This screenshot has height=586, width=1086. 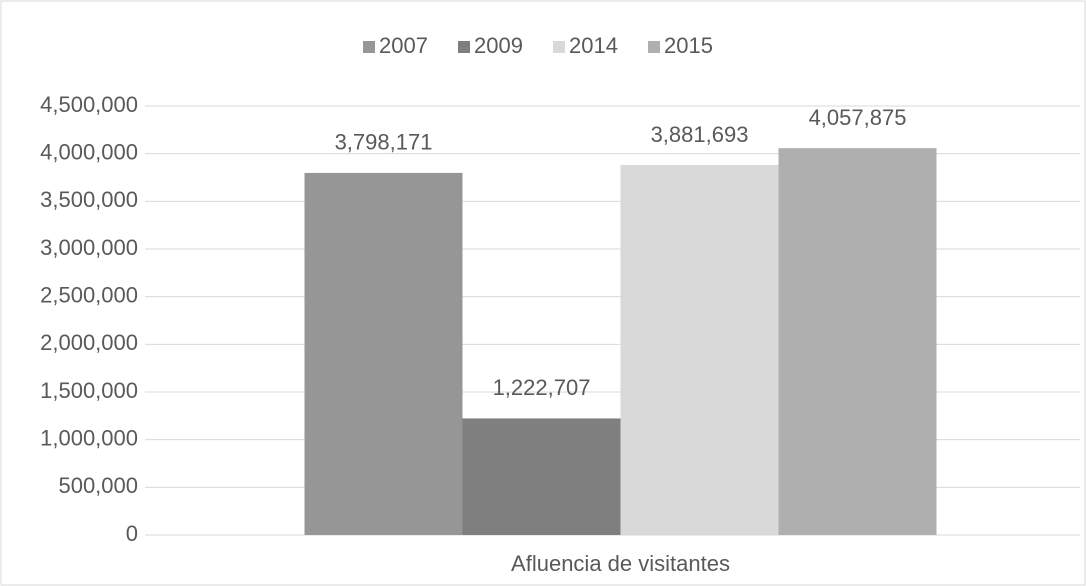 What do you see at coordinates (593, 45) in the screenshot?
I see `legend-label: 2014` at bounding box center [593, 45].